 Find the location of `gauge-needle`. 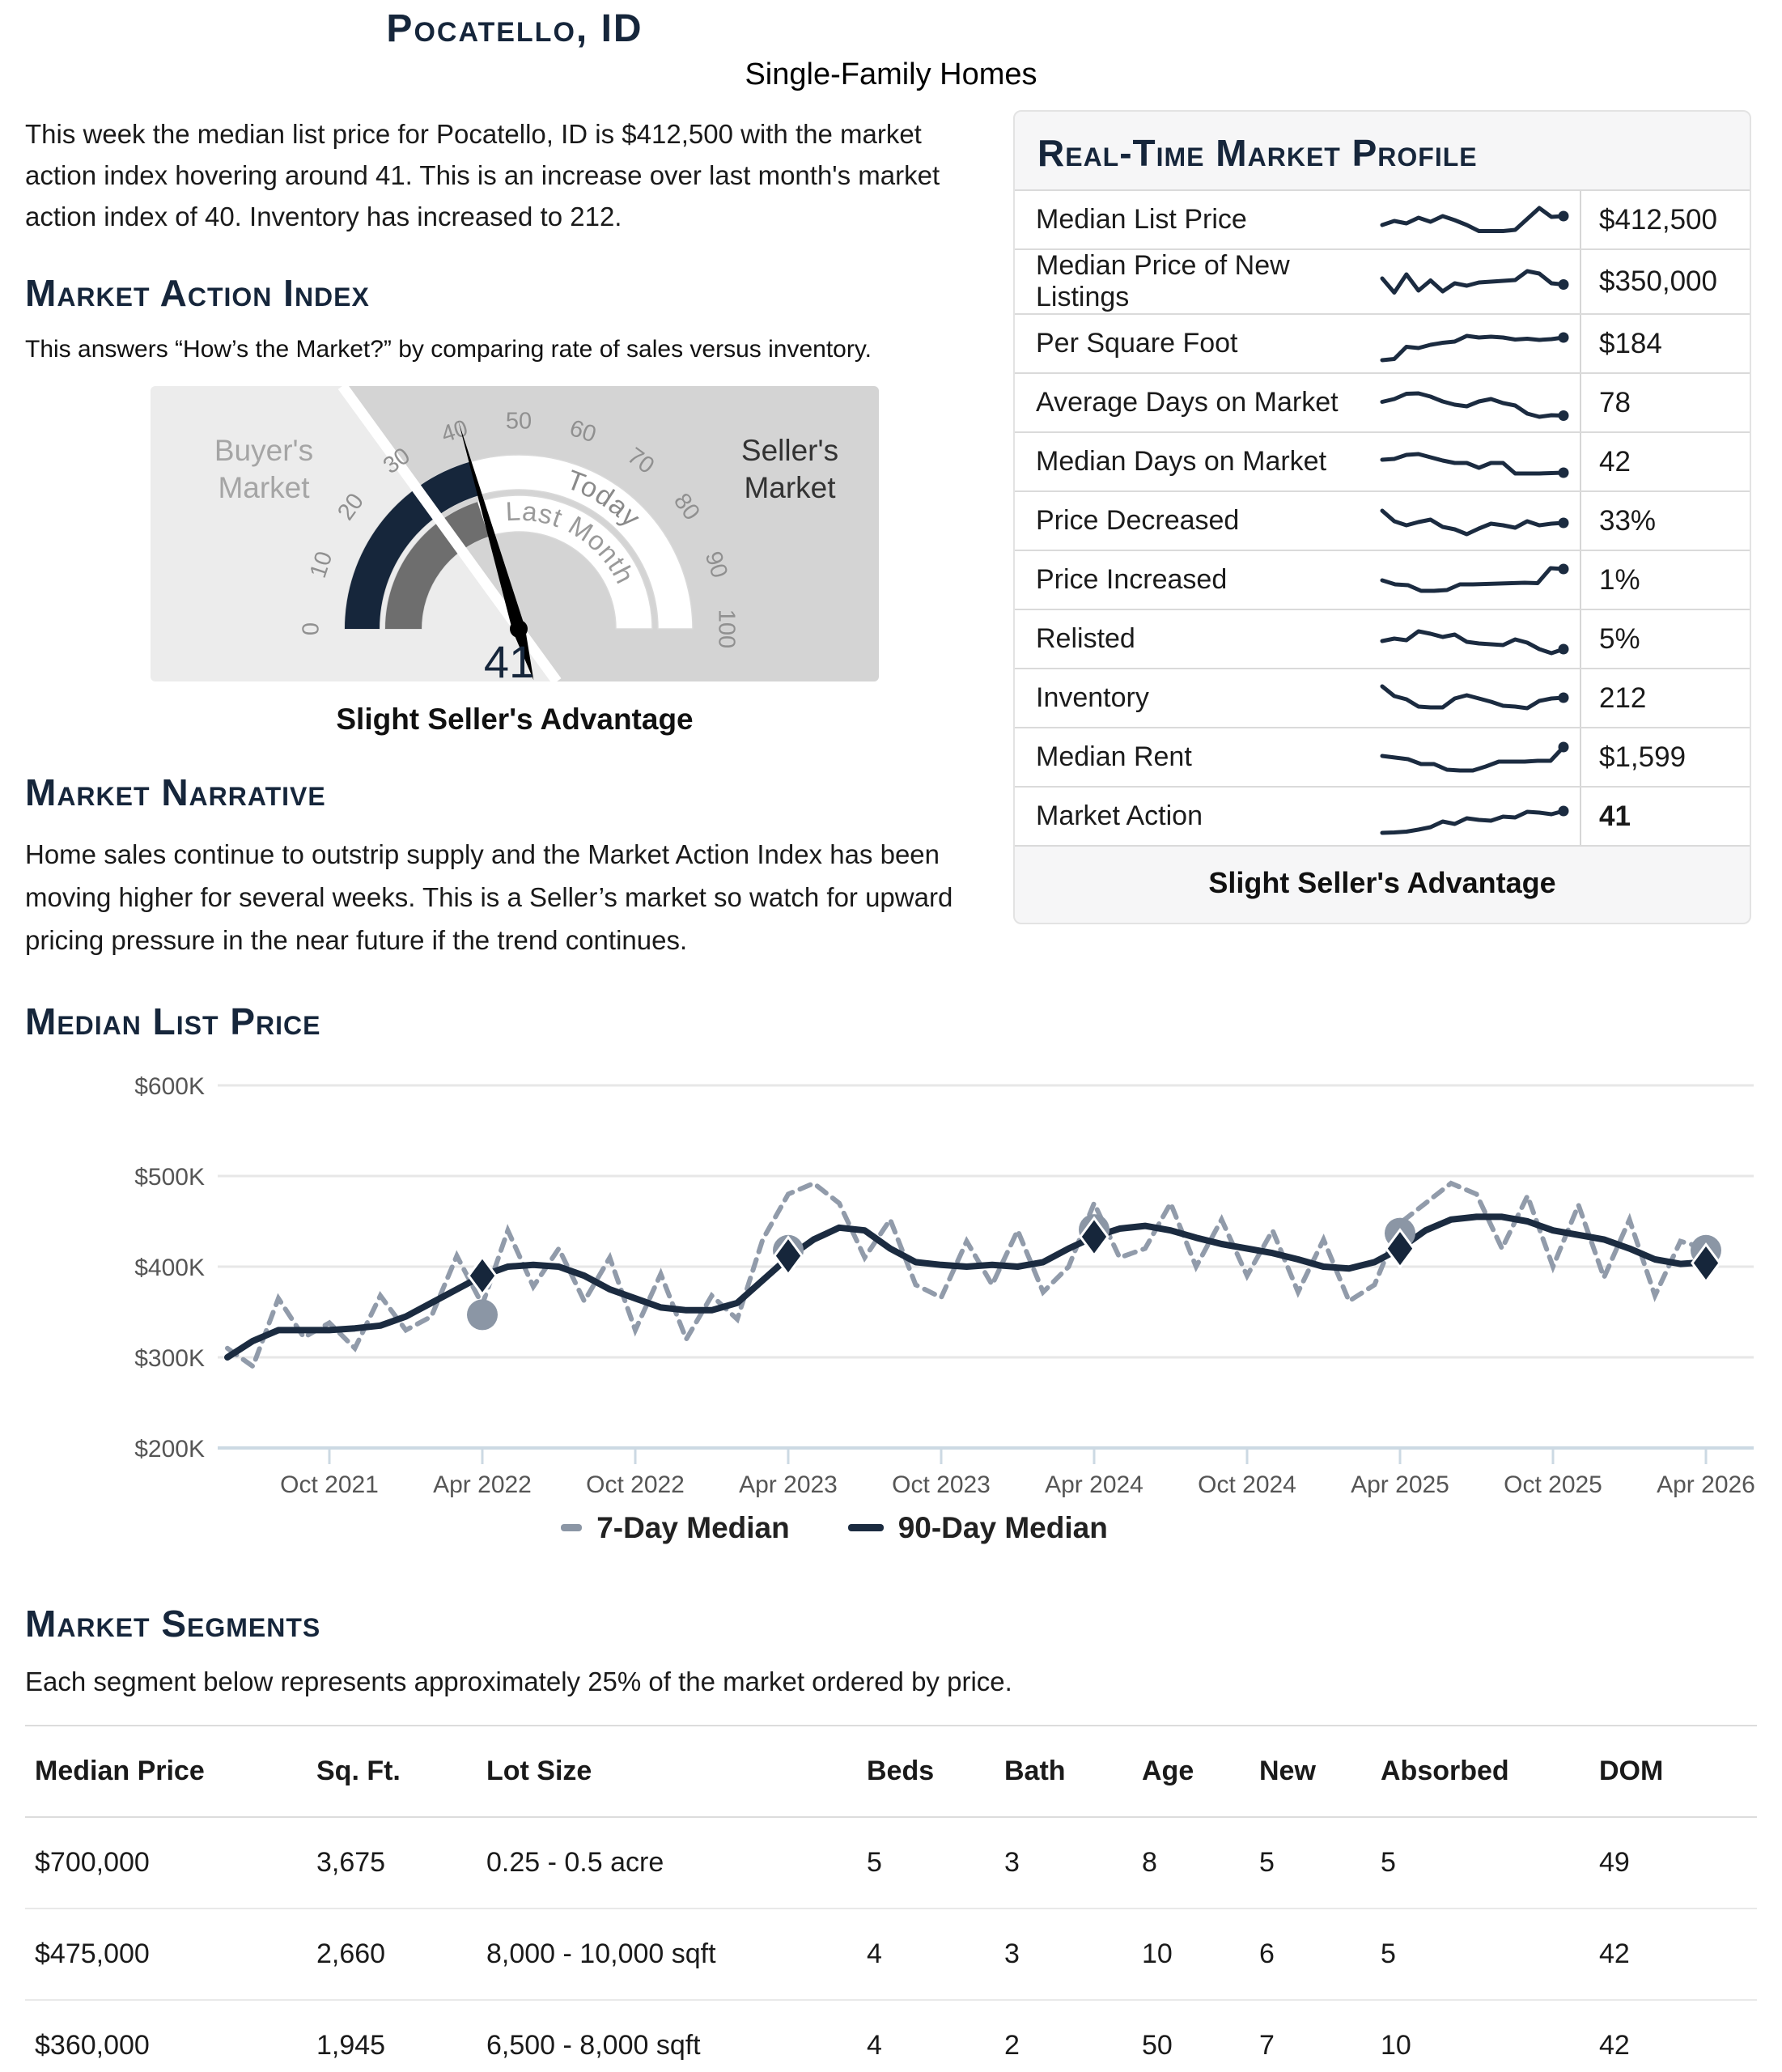

gauge-needle is located at coordinates (496, 551).